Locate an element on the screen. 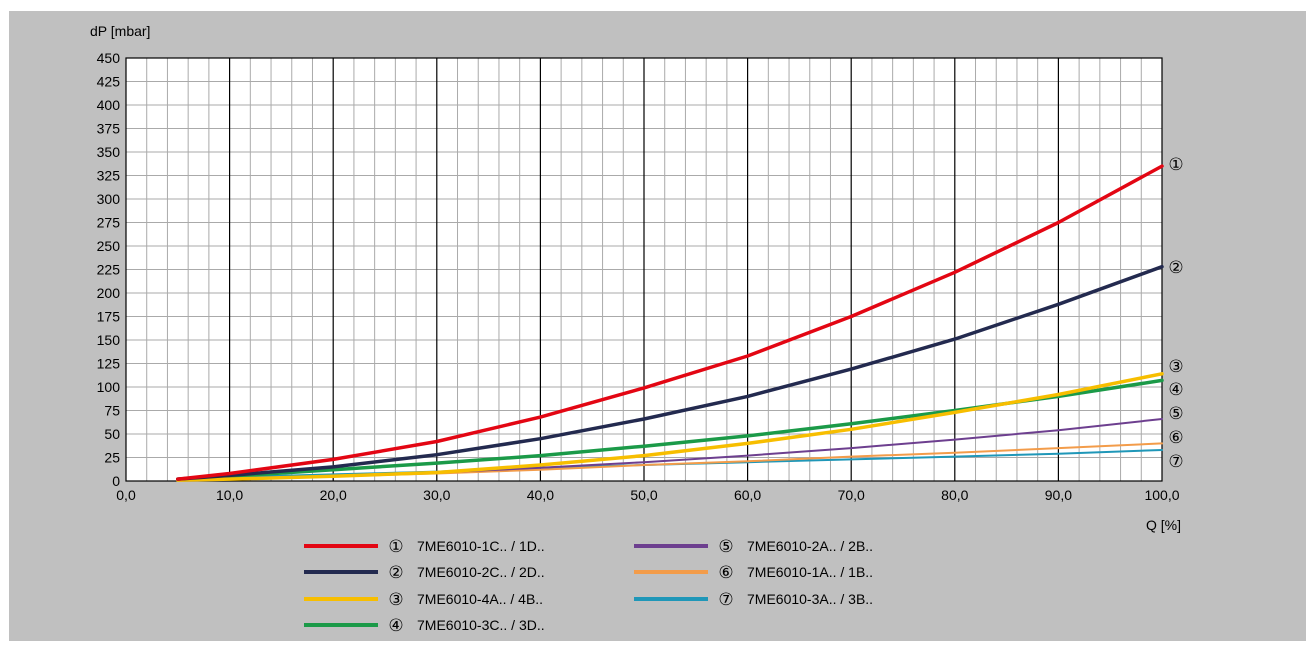 This screenshot has width=1315, height=645. y-axis-label: dP [mbar] is located at coordinates (120, 31).